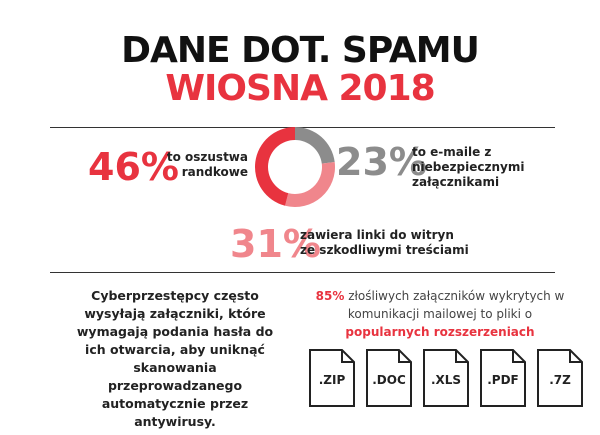 The width and height of the screenshot is (600, 435). What do you see at coordinates (381, 162) in the screenshot?
I see `stat-value: 23%` at bounding box center [381, 162].